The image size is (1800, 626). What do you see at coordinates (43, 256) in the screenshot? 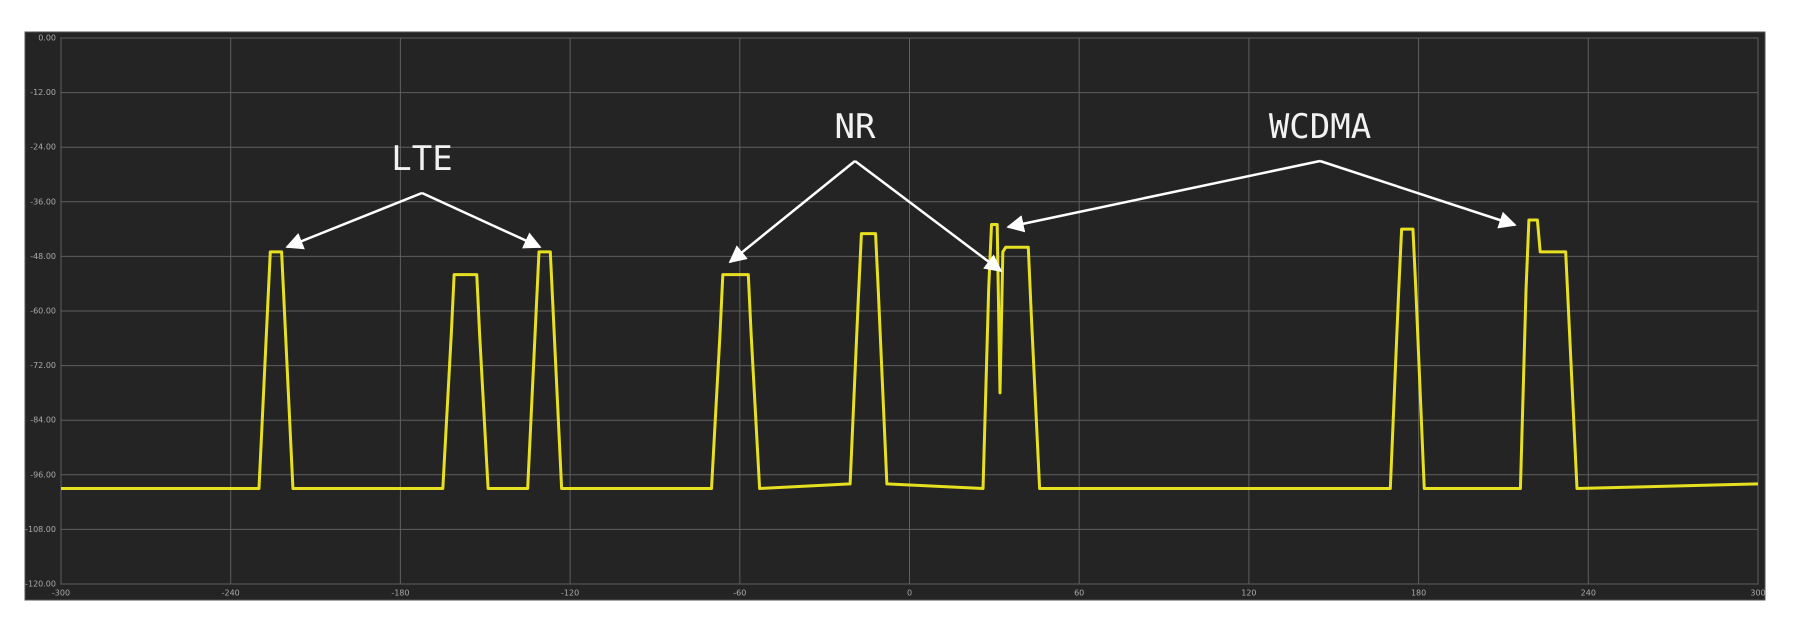
I see `y-tick-label: -48.00` at bounding box center [43, 256].